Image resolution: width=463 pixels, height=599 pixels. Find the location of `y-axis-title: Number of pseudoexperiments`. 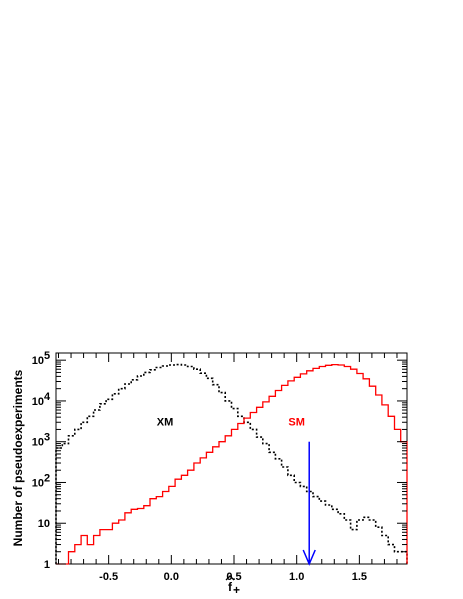

y-axis-title: Number of pseudoexperiments is located at coordinates (18, 457).